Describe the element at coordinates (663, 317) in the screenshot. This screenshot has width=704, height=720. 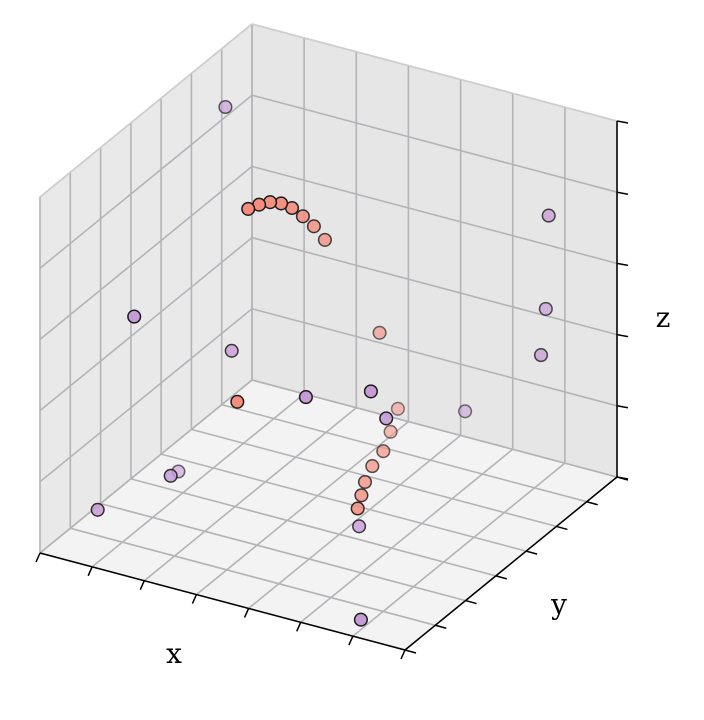
I see `z-axis-label: z` at that location.